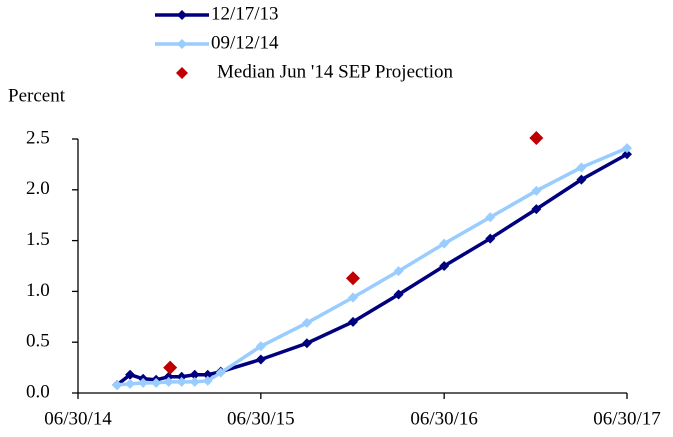 This screenshot has height=437, width=673. I want to click on y-tick-label: 2.5, so click(38, 137).